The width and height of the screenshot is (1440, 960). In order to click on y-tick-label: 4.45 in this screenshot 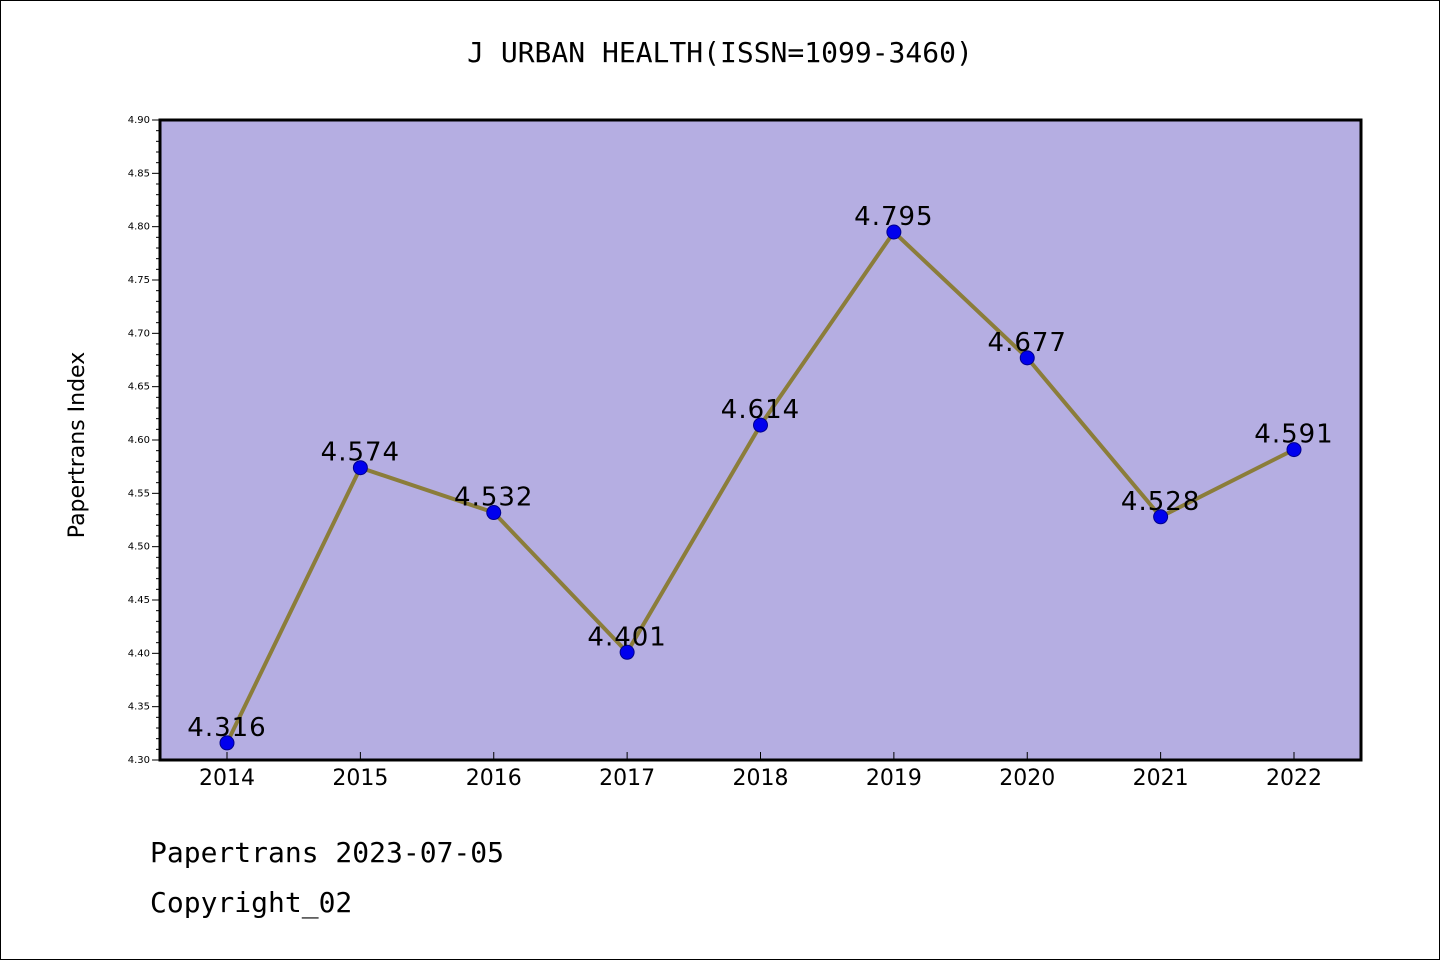, I will do `click(139, 600)`.